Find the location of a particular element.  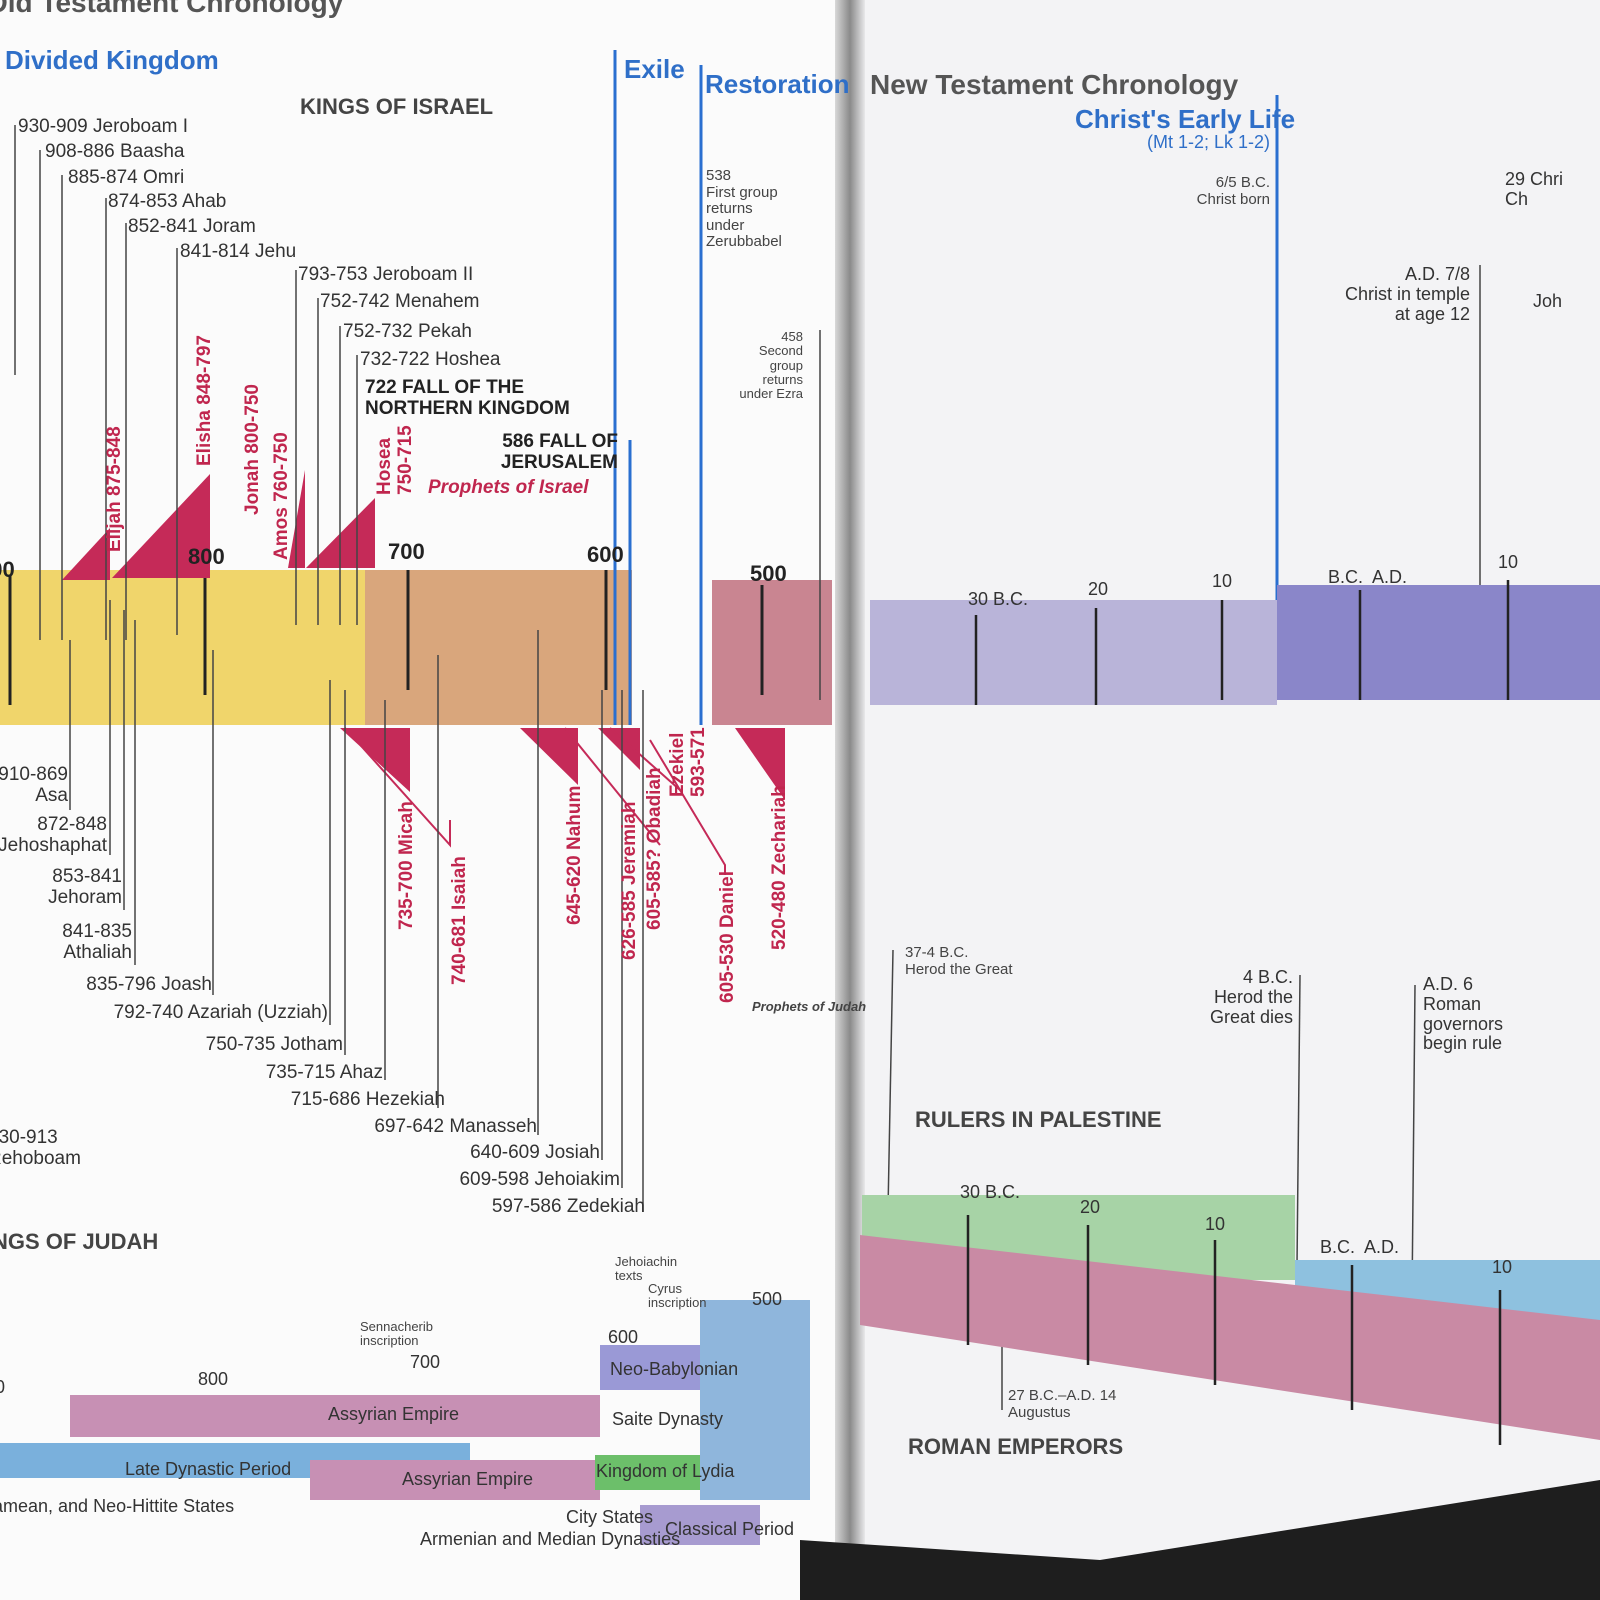

label: B.C. A.D. is located at coordinates (1360, 1247).